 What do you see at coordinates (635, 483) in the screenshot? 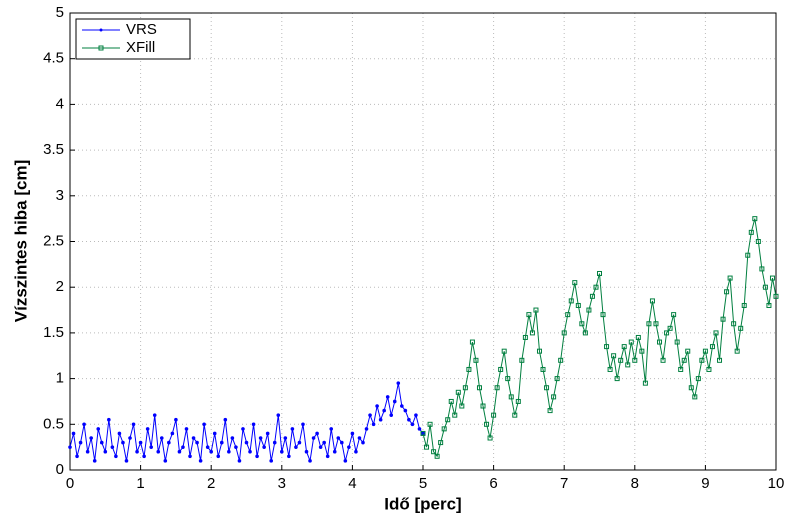
I see `x-tick-label: 8` at bounding box center [635, 483].